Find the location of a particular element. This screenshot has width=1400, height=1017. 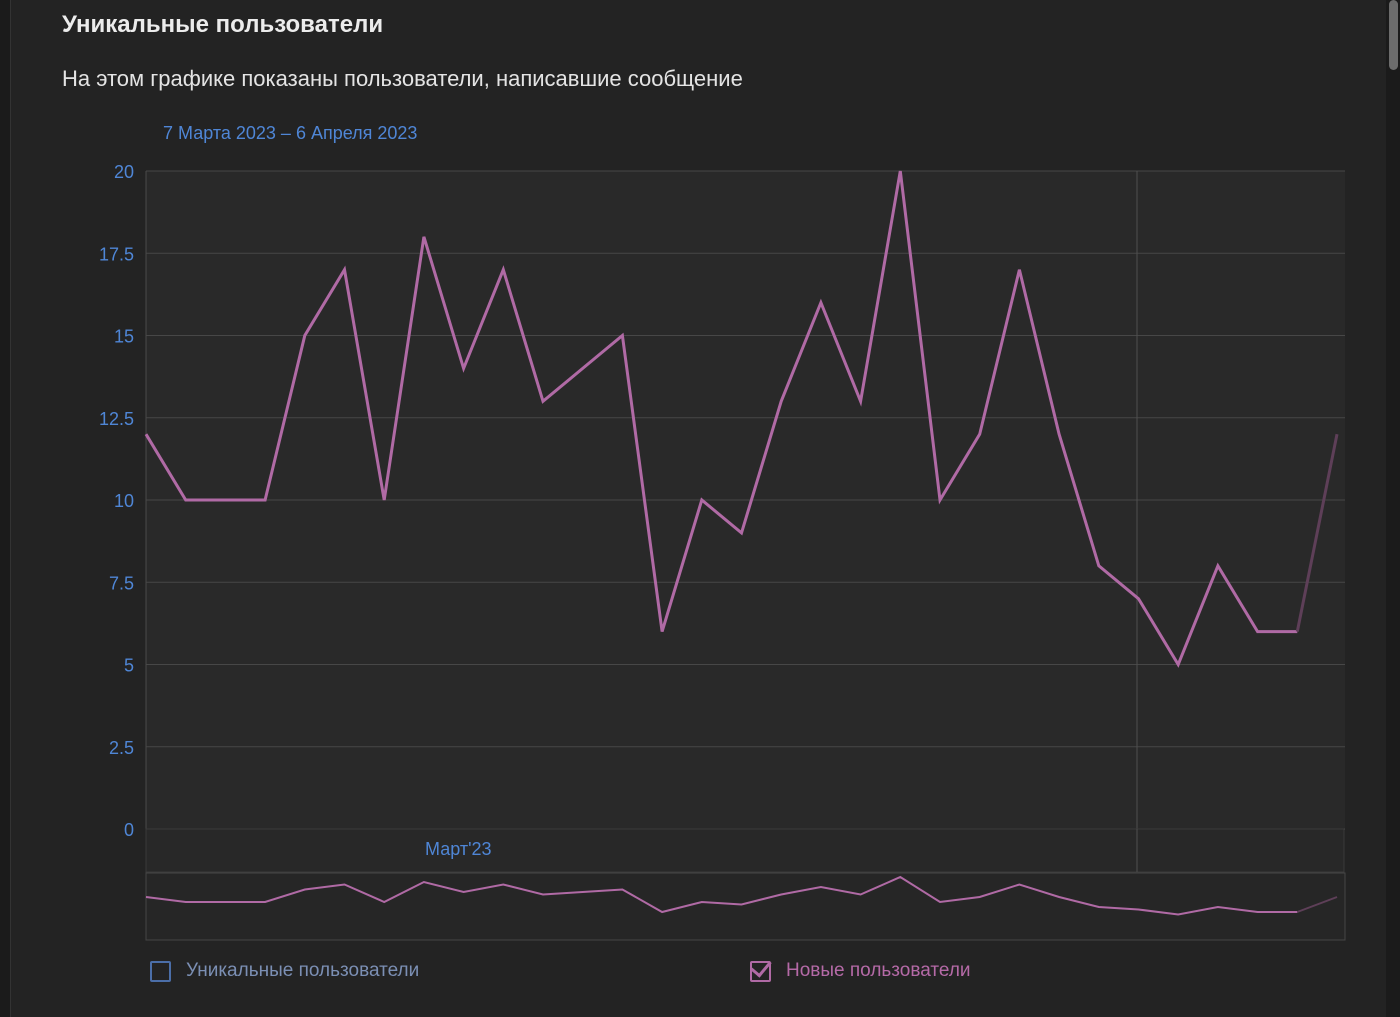

x-axis-band is located at coordinates (745, 850).